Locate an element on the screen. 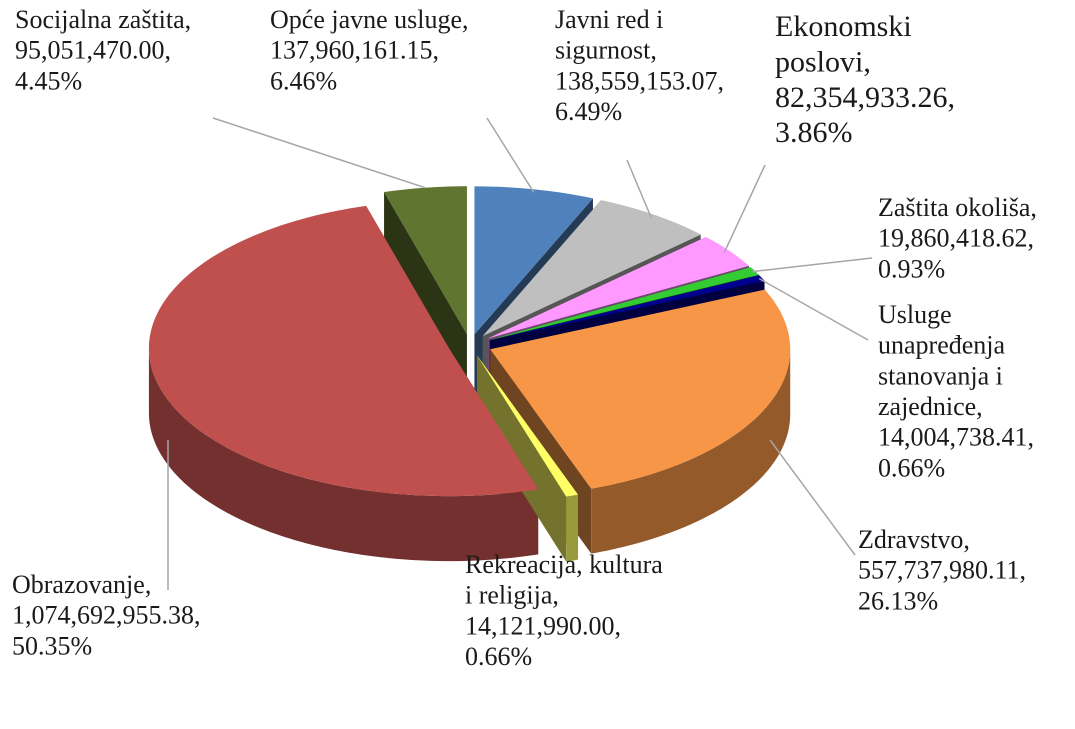  label-line: 14,004,738.41, is located at coordinates (959, 437).